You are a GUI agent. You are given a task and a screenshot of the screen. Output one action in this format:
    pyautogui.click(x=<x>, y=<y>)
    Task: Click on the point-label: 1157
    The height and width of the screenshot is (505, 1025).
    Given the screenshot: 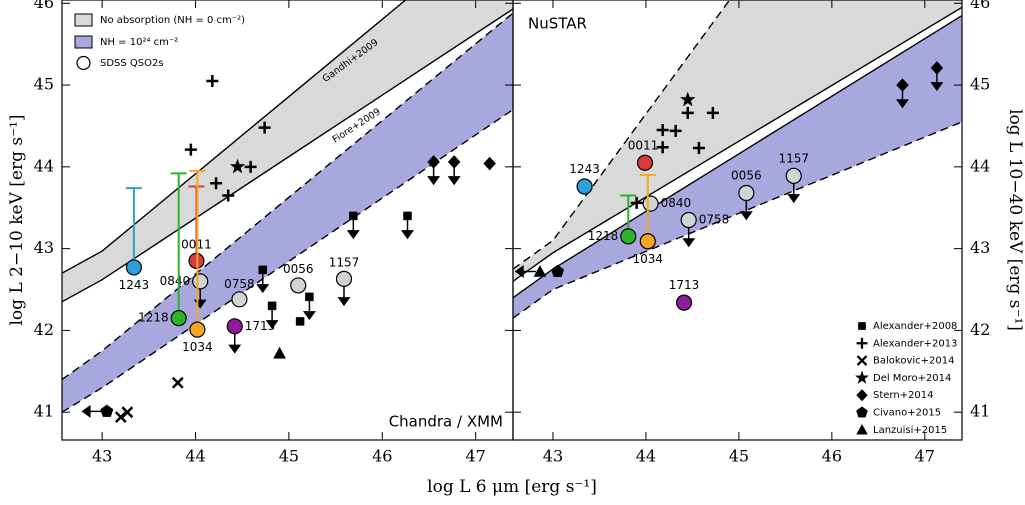 What is the action you would take?
    pyautogui.click(x=344, y=262)
    